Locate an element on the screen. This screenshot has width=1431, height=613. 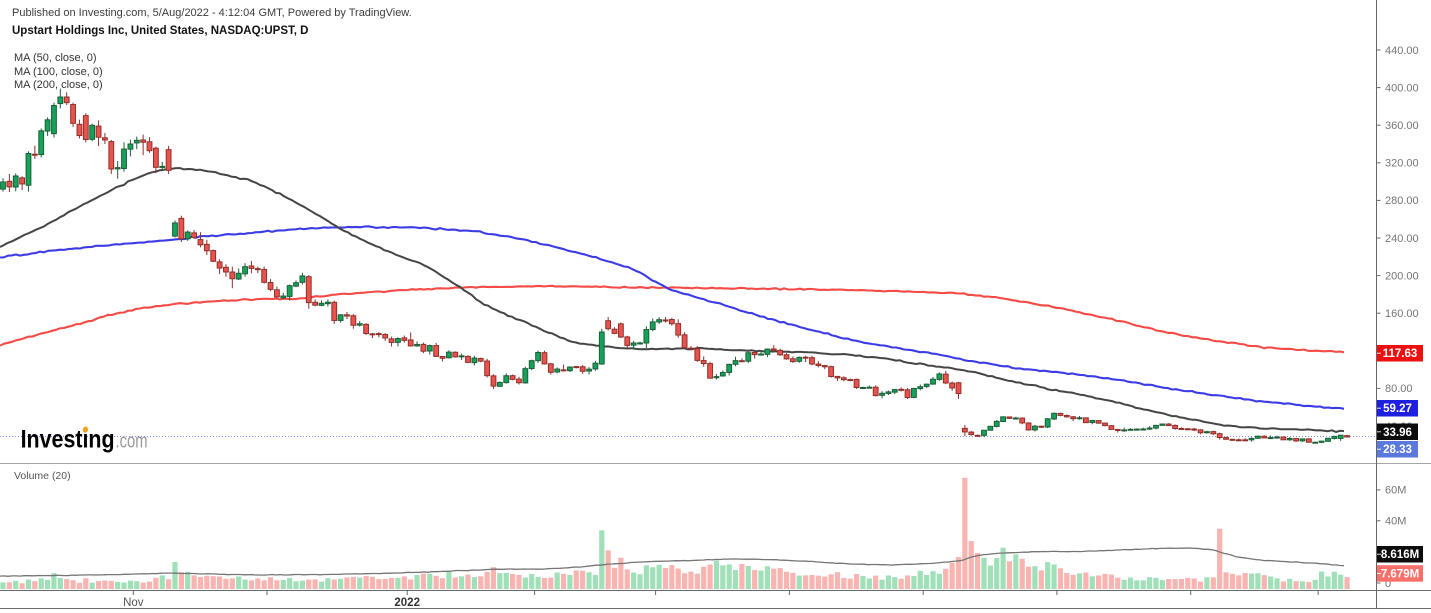
svg-text: 60M is located at coordinates (1395, 491).